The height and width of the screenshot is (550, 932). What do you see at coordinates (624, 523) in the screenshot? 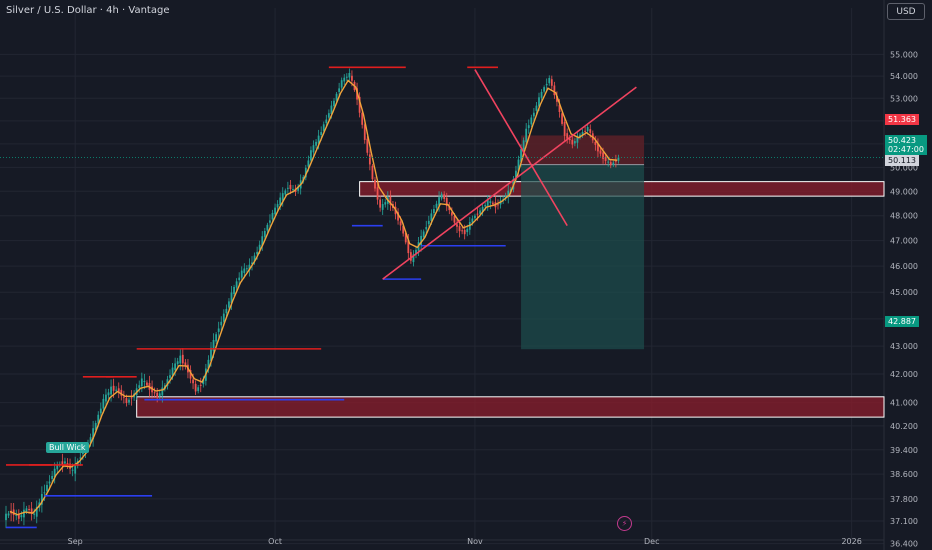
I see `lightning-icon: ⚡` at bounding box center [624, 523].